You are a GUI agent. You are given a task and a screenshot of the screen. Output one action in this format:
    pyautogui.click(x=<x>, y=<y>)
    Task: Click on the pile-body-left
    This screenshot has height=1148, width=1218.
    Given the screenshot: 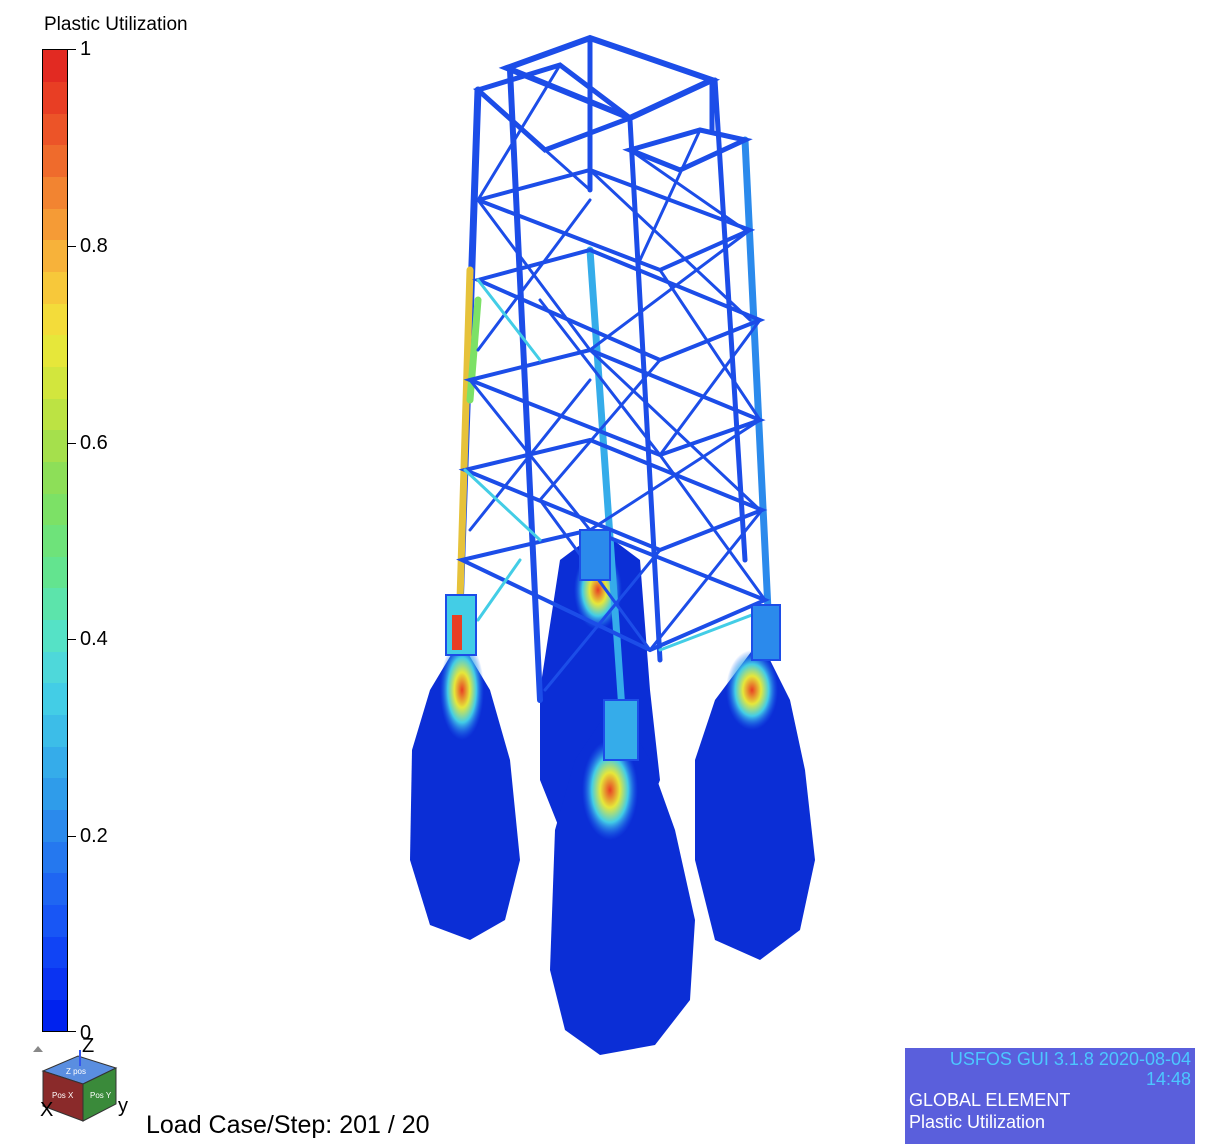 What is the action you would take?
    pyautogui.click(x=465, y=790)
    